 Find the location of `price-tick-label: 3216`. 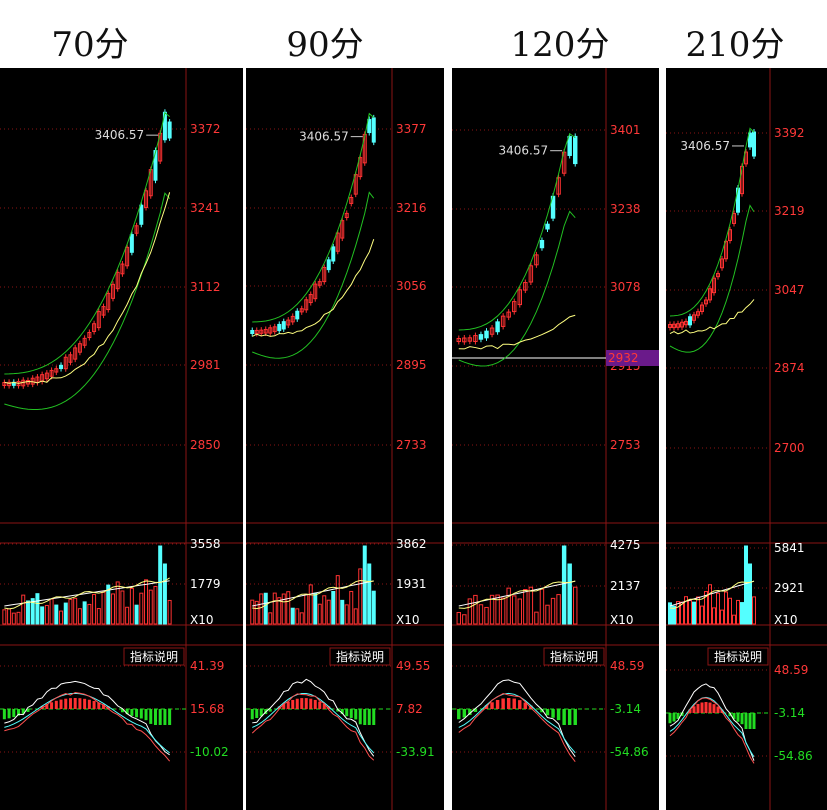

price-tick-label: 3216 is located at coordinates (411, 208).